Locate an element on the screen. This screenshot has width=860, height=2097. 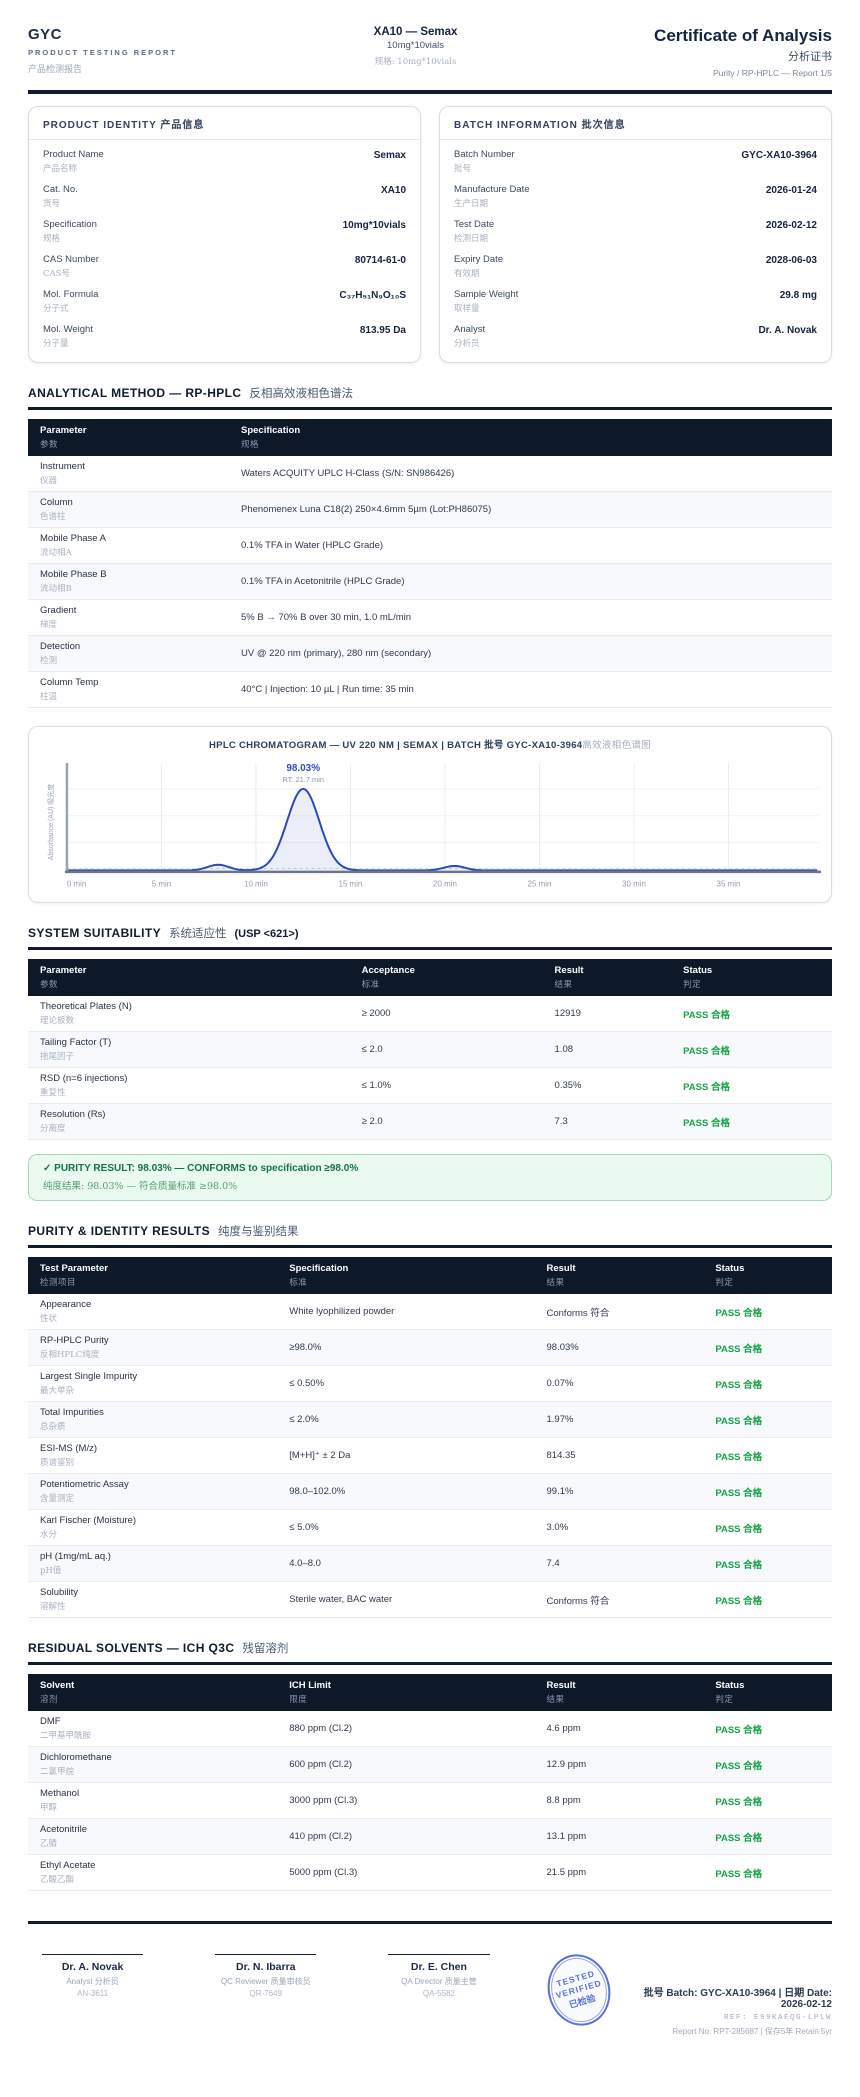
brand-subtitle-cn: 产品检测报告 is located at coordinates (55, 70).